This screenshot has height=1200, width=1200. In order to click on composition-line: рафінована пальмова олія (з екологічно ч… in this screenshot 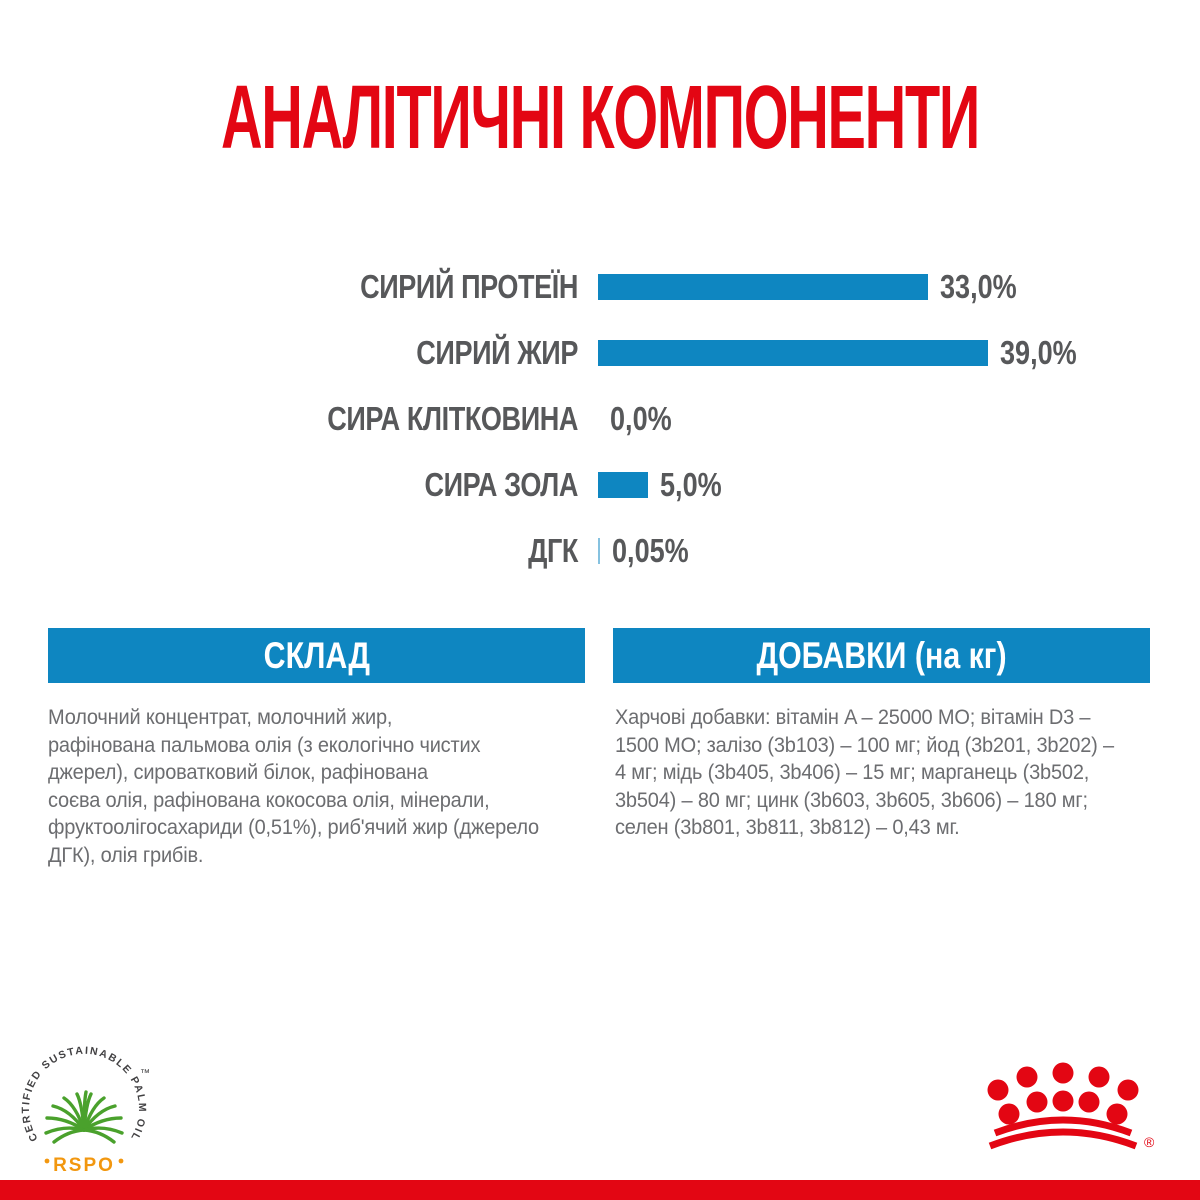, I will do `click(264, 744)`.